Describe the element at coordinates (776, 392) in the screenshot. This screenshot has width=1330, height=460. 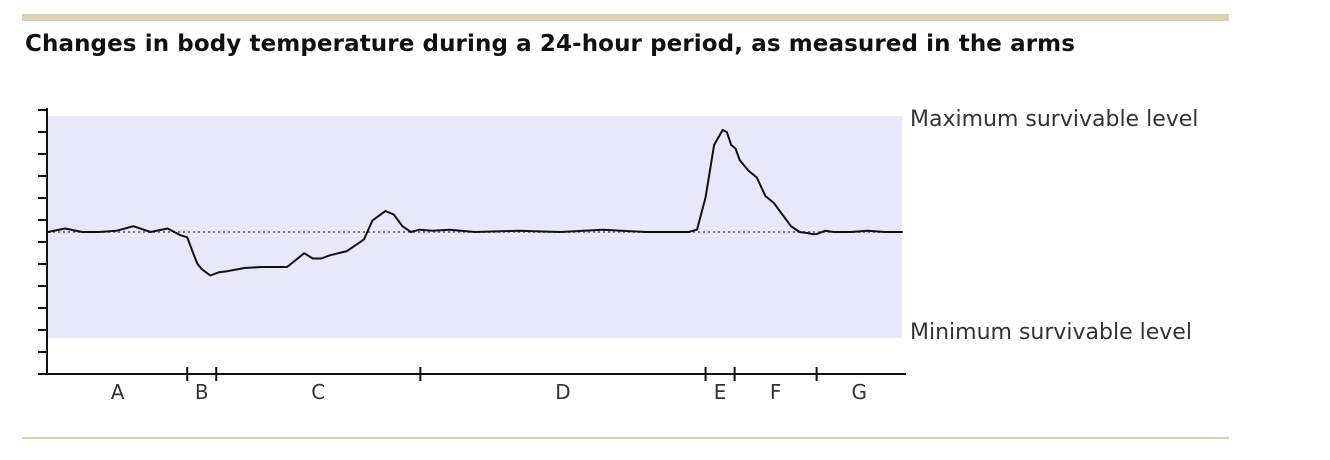
I see `segment-label-f: F` at that location.